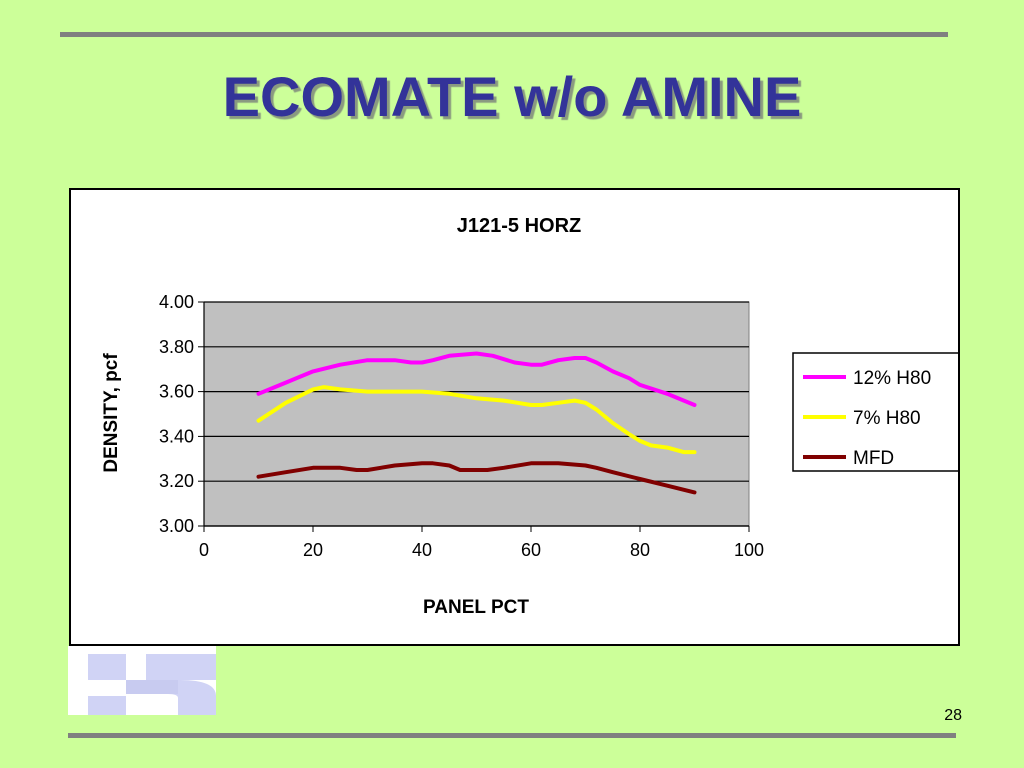 The image size is (1024, 768). What do you see at coordinates (512, 735) in the screenshot?
I see `bottom-divider` at bounding box center [512, 735].